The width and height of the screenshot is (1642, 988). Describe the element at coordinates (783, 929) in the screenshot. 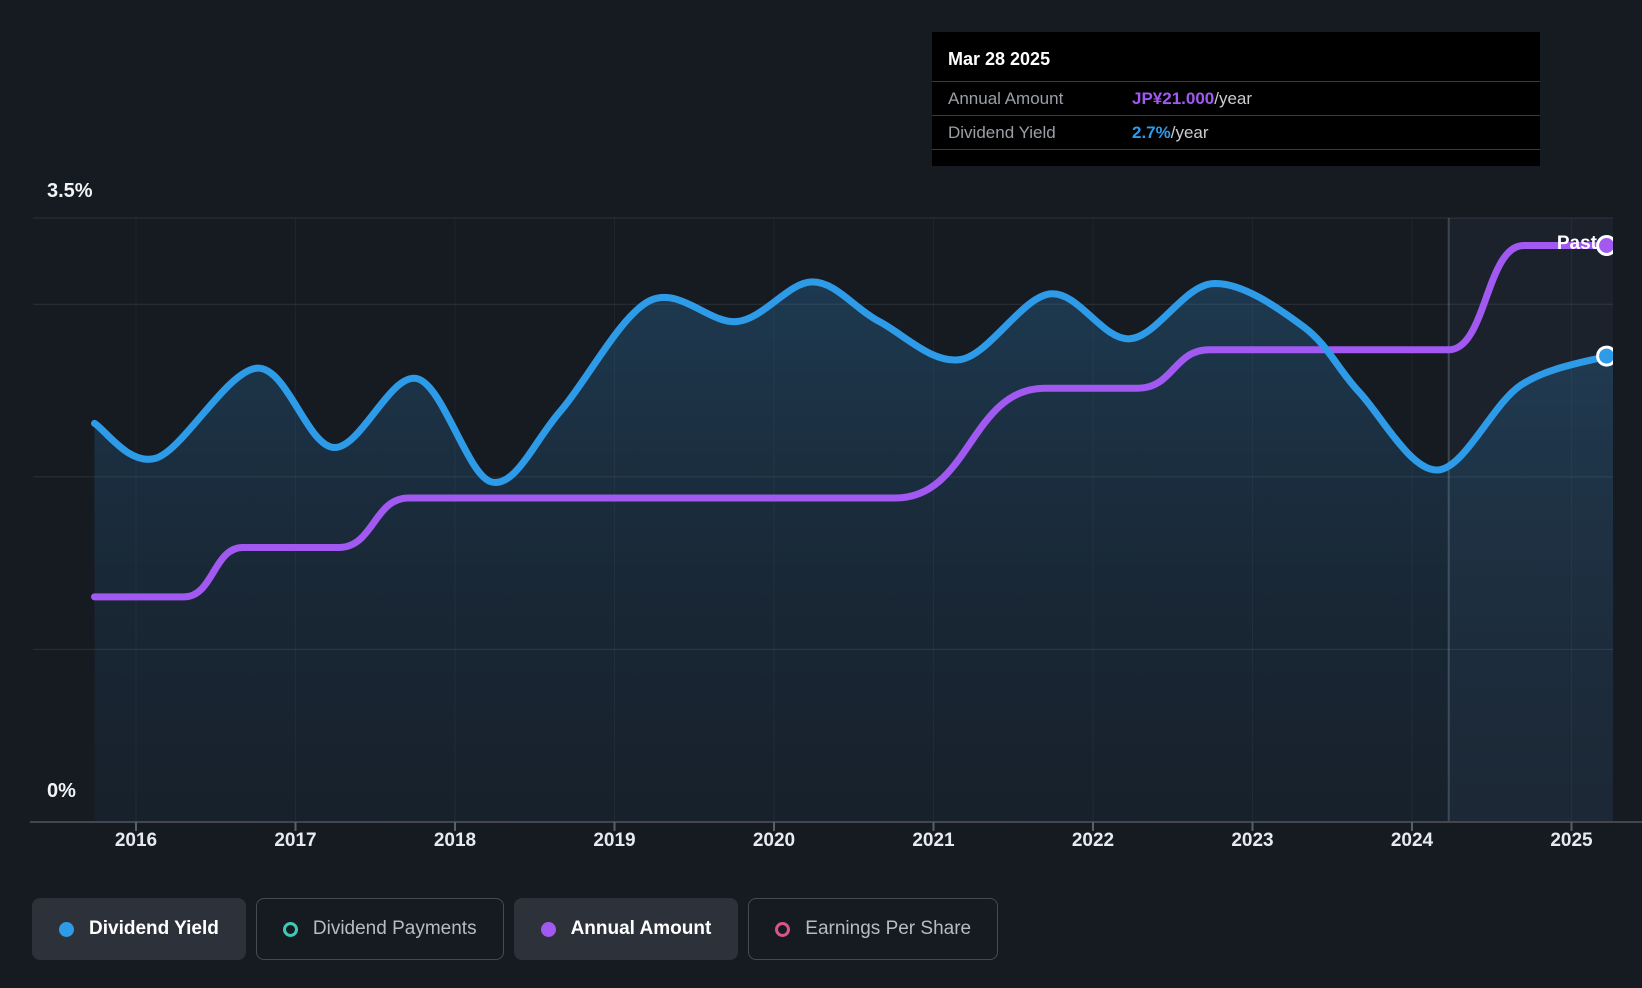

I see `earnings-per-share-marker-icon` at that location.